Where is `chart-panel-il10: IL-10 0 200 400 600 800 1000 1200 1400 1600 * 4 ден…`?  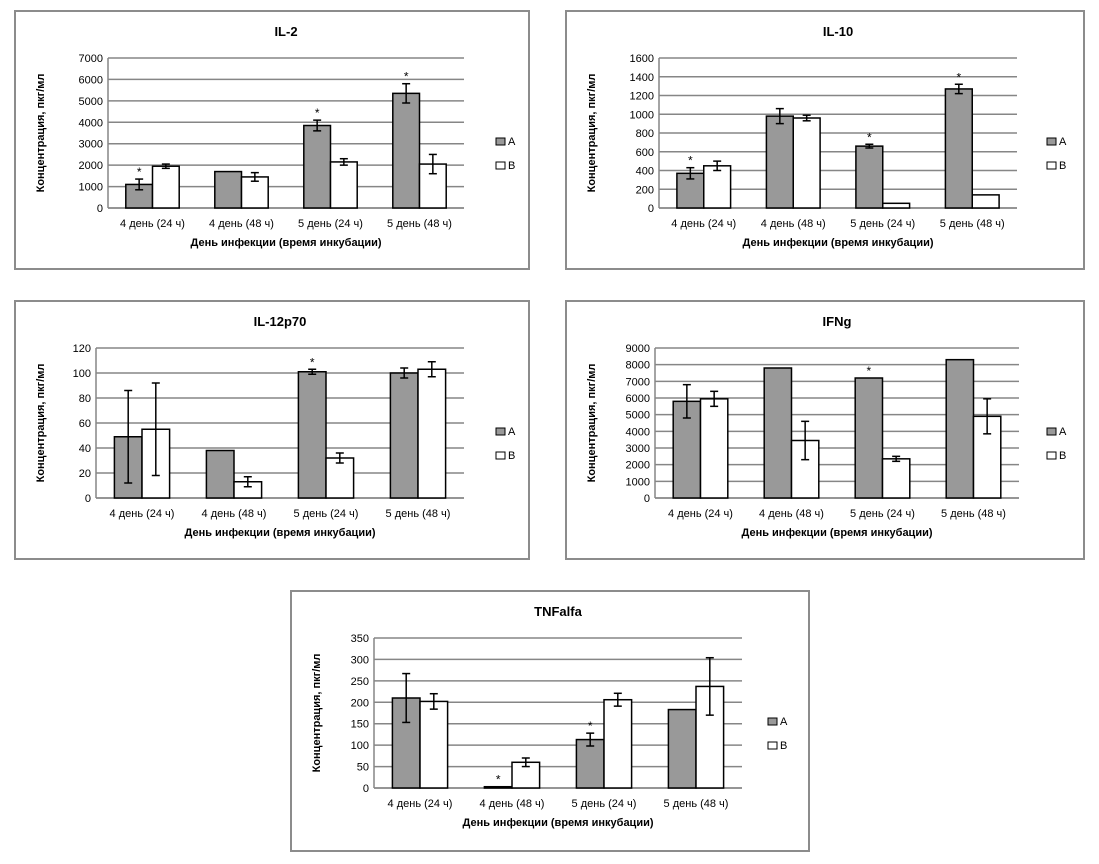
chart-panel-il10: IL-10 0 200 400 600 800 1000 1200 1400 1600 * 4 ден… is located at coordinates (825, 140).